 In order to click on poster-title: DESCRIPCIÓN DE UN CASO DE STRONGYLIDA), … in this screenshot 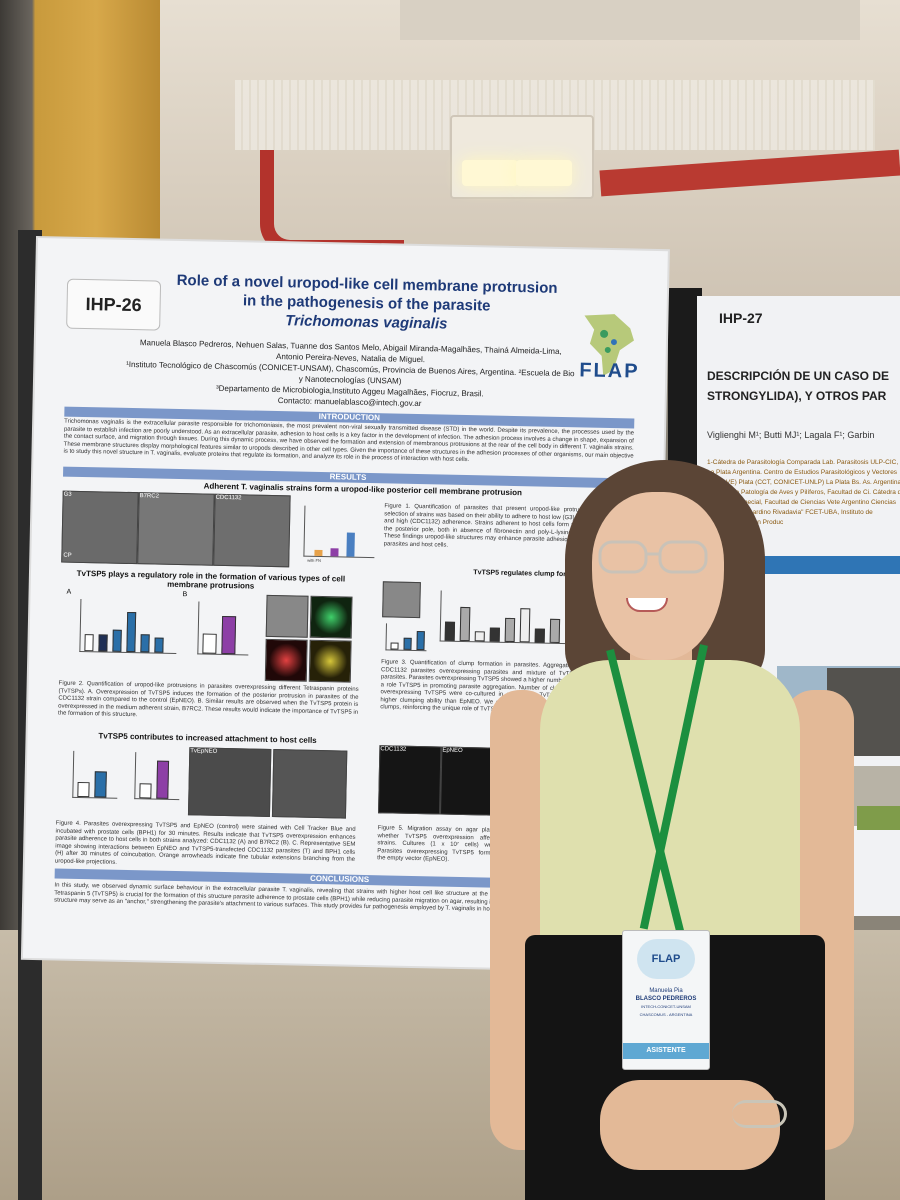, I will do `click(798, 386)`.